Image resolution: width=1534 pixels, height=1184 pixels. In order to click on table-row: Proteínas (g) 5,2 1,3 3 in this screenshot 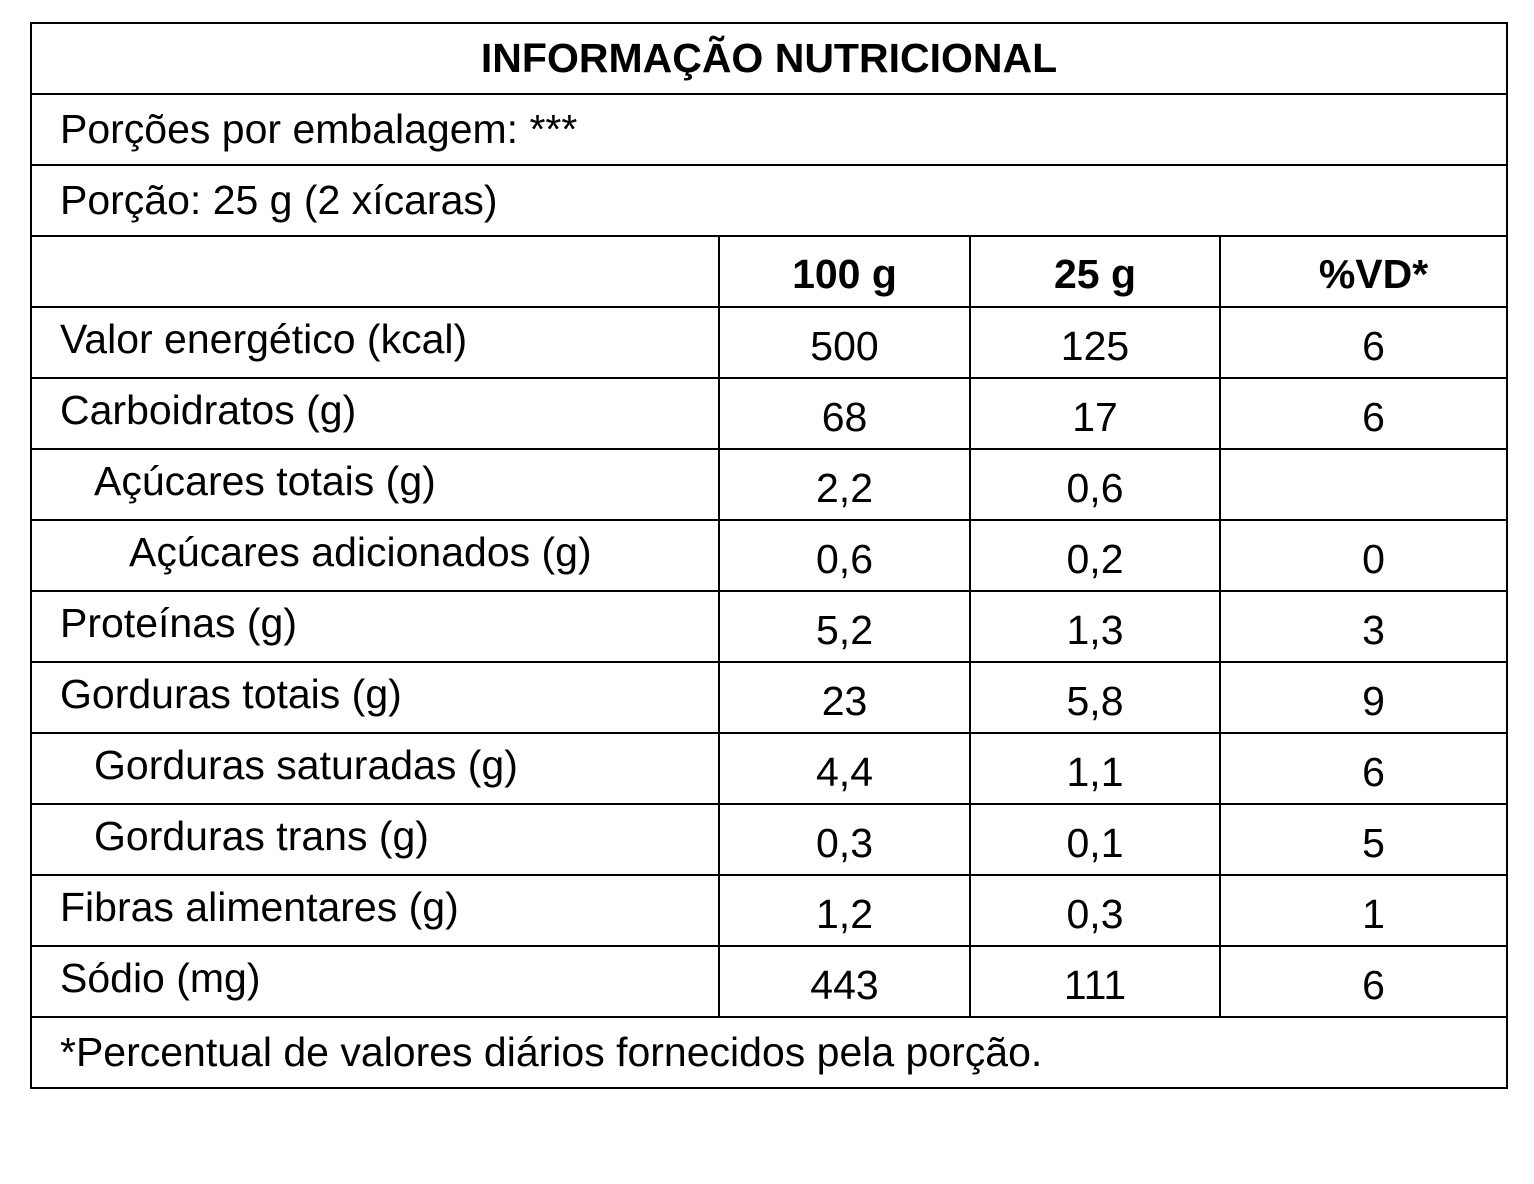, I will do `click(769, 626)`.